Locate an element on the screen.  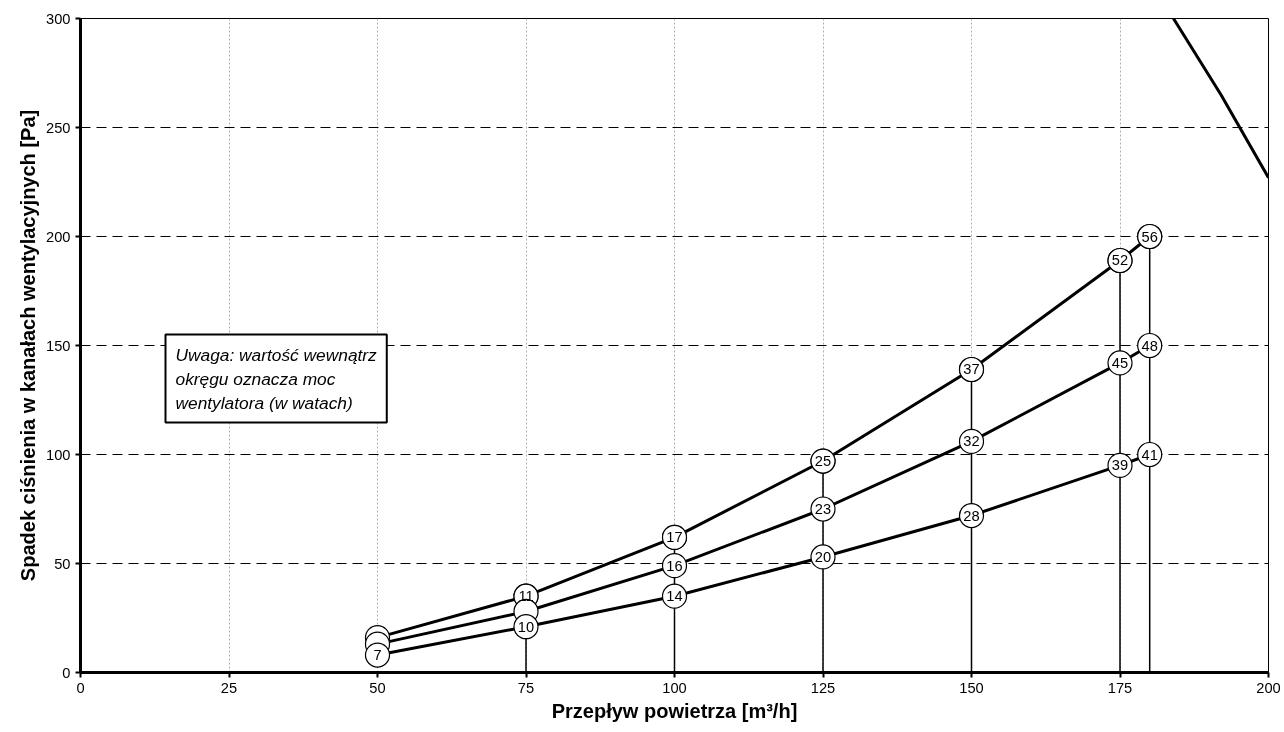
annotation: 52 is located at coordinates (1120, 260).